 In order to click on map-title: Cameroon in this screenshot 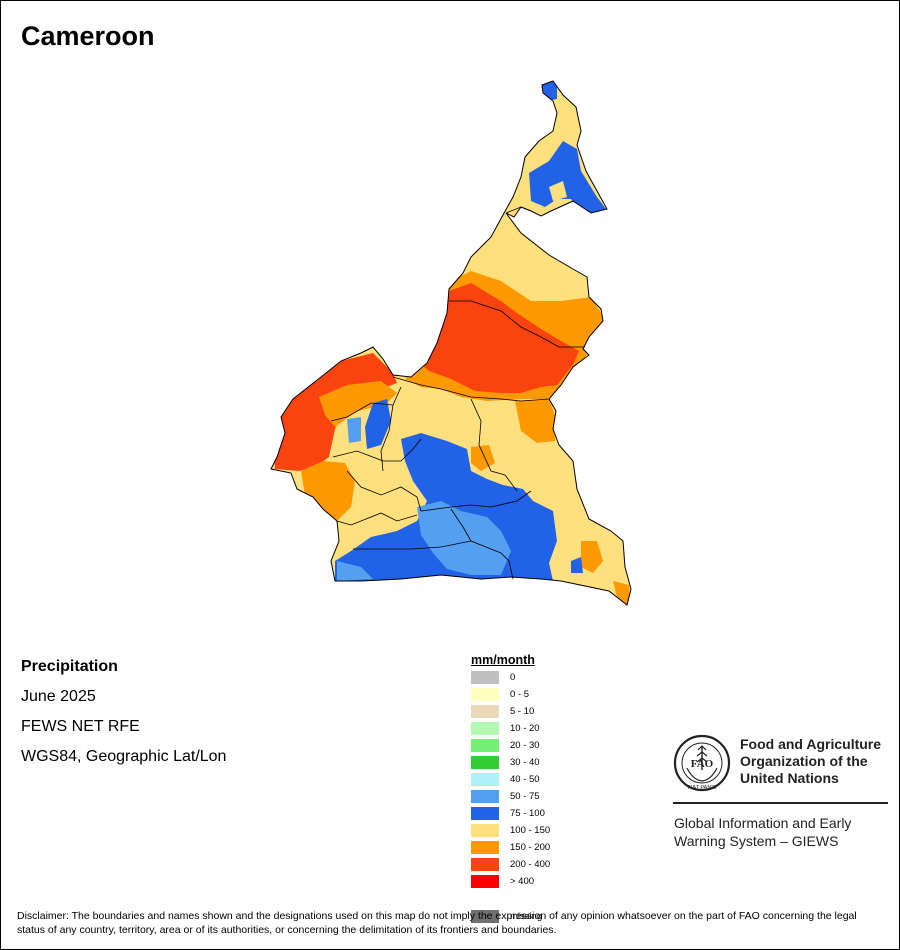, I will do `click(88, 36)`.